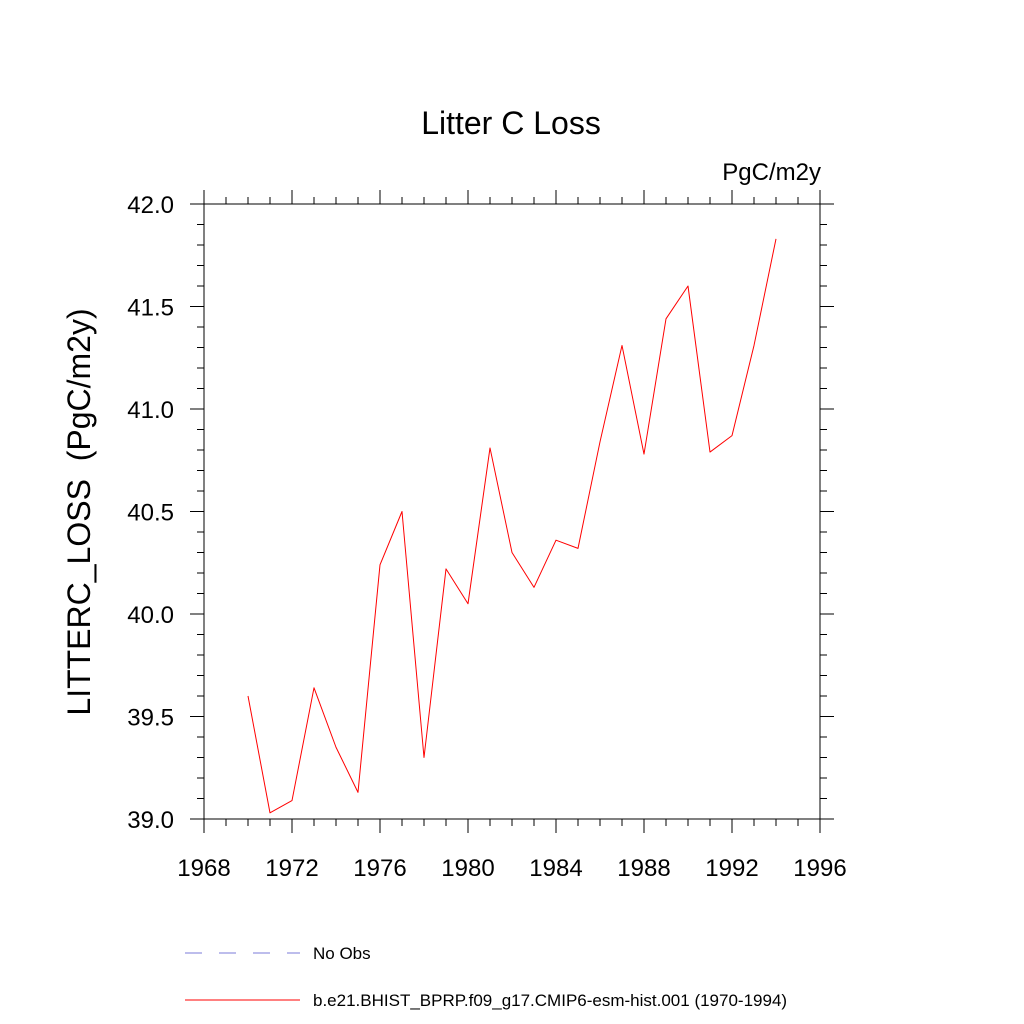 The height and width of the screenshot is (1024, 1024). I want to click on y-tick-label: 39.0, so click(150, 820).